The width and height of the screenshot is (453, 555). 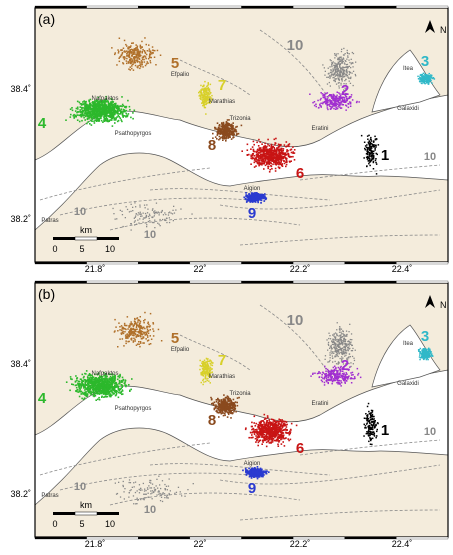 I want to click on panel-label: (a), so click(x=46, y=19).